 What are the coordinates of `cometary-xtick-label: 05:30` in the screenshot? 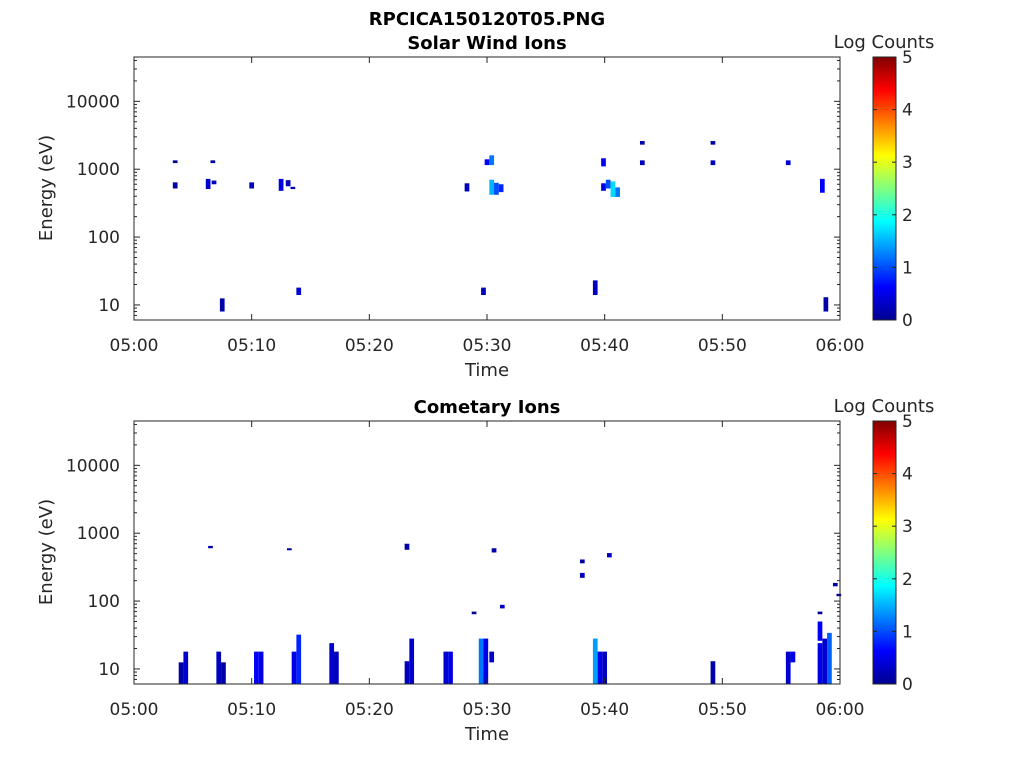 It's located at (487, 710).